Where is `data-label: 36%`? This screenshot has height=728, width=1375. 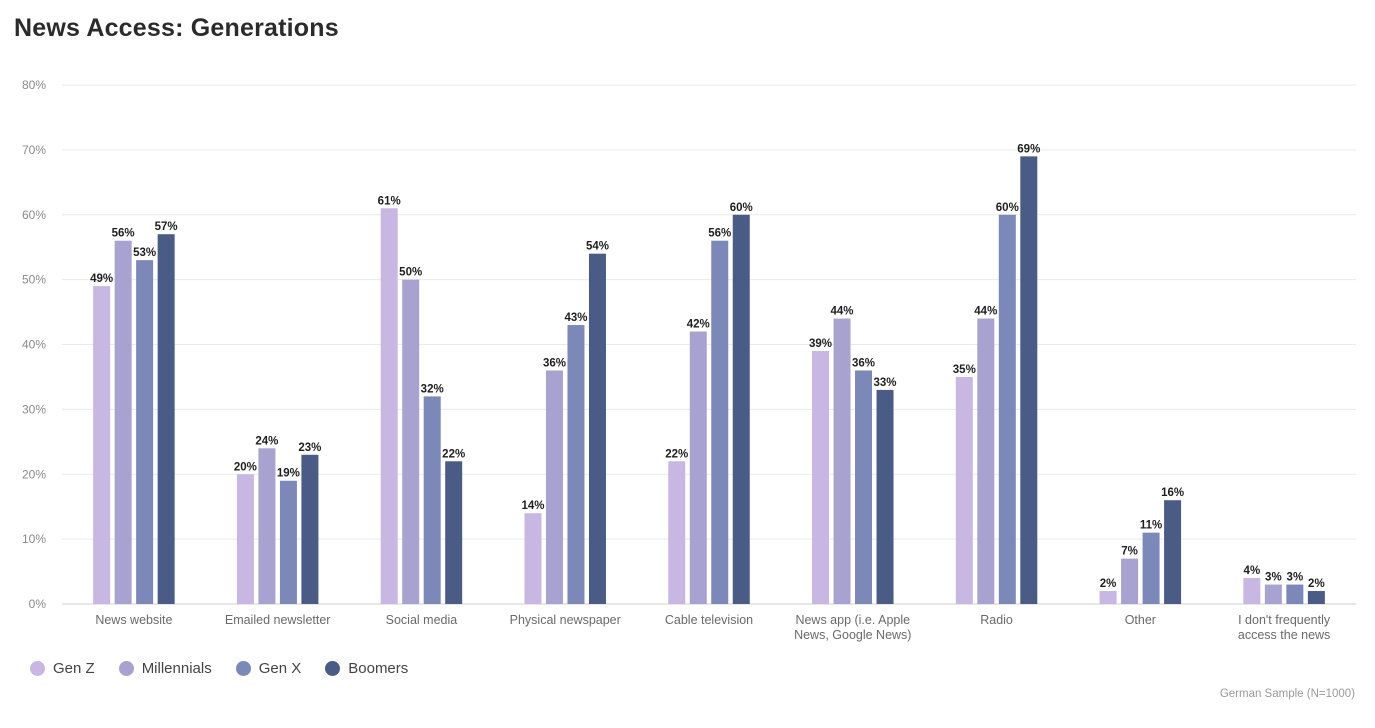
data-label: 36% is located at coordinates (554, 363).